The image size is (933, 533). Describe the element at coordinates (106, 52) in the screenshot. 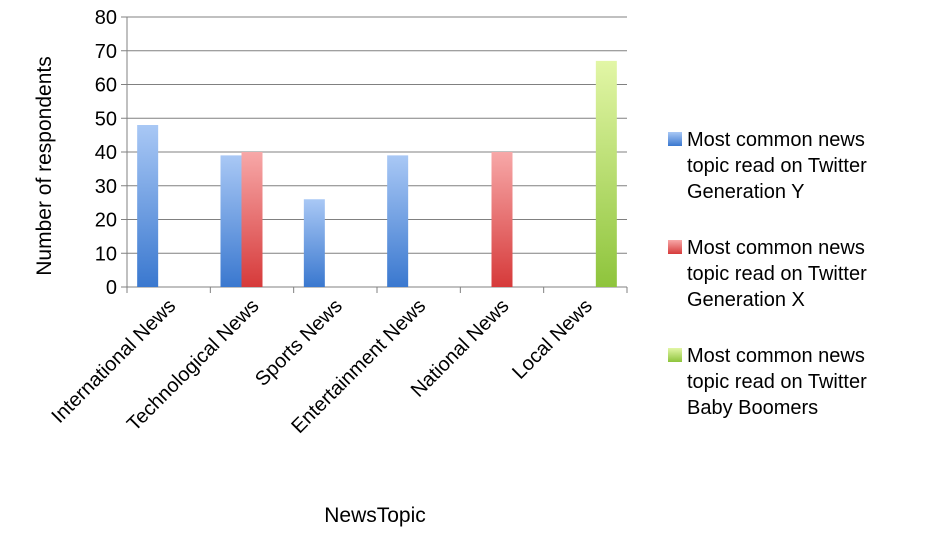

I see `y-tick-label: 70` at that location.